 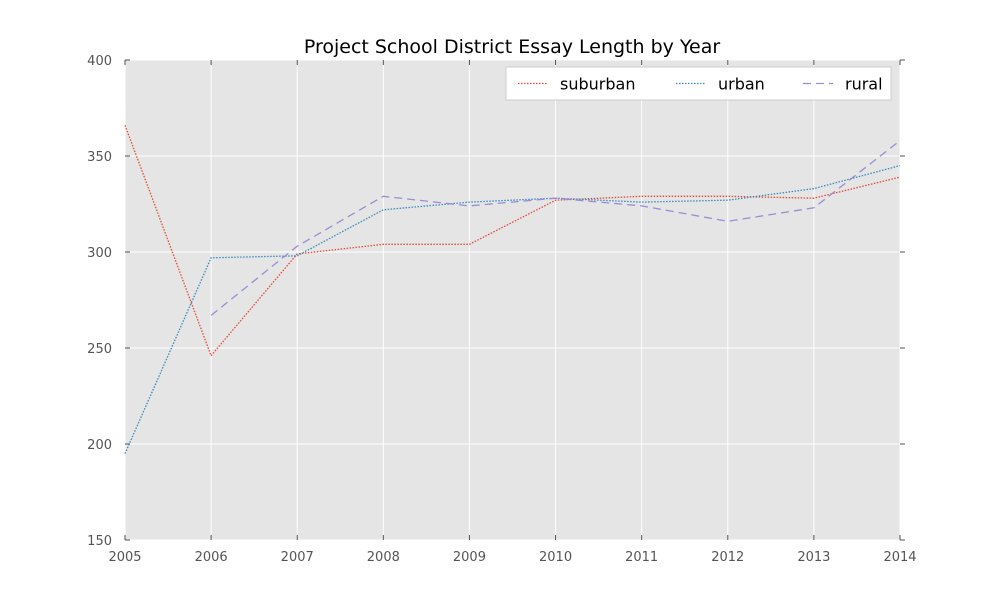 I want to click on x-tick-label: 2008, so click(x=383, y=557).